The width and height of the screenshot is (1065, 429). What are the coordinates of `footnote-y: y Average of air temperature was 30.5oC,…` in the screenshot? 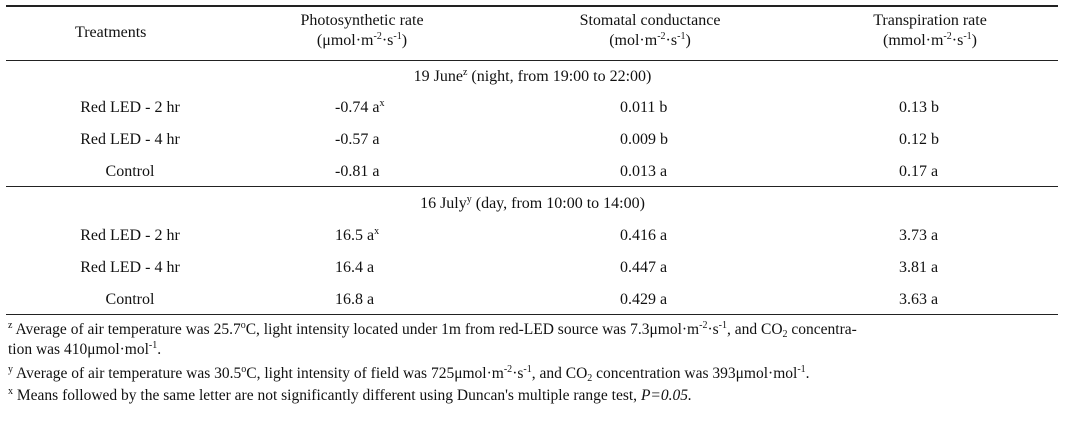 It's located at (409, 374).